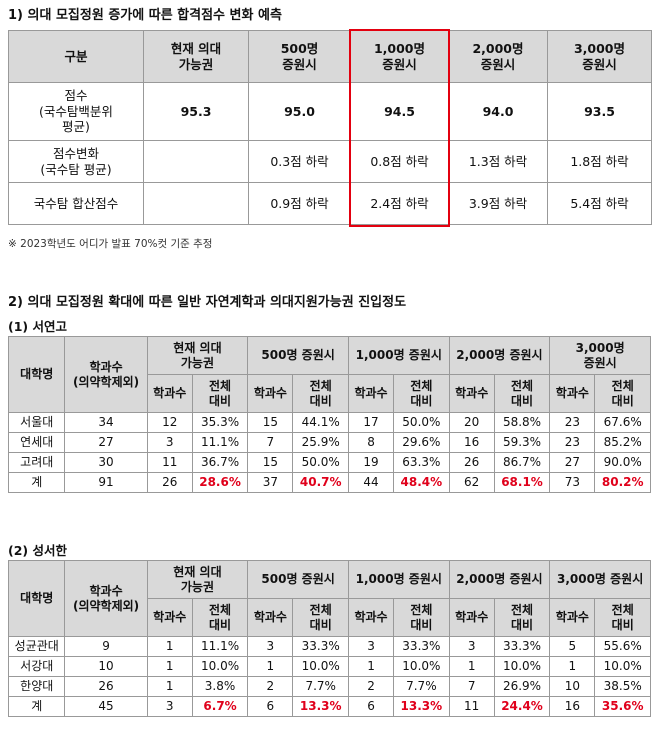  Describe the element at coordinates (371, 422) in the screenshot. I see `count-cell: 17` at that location.